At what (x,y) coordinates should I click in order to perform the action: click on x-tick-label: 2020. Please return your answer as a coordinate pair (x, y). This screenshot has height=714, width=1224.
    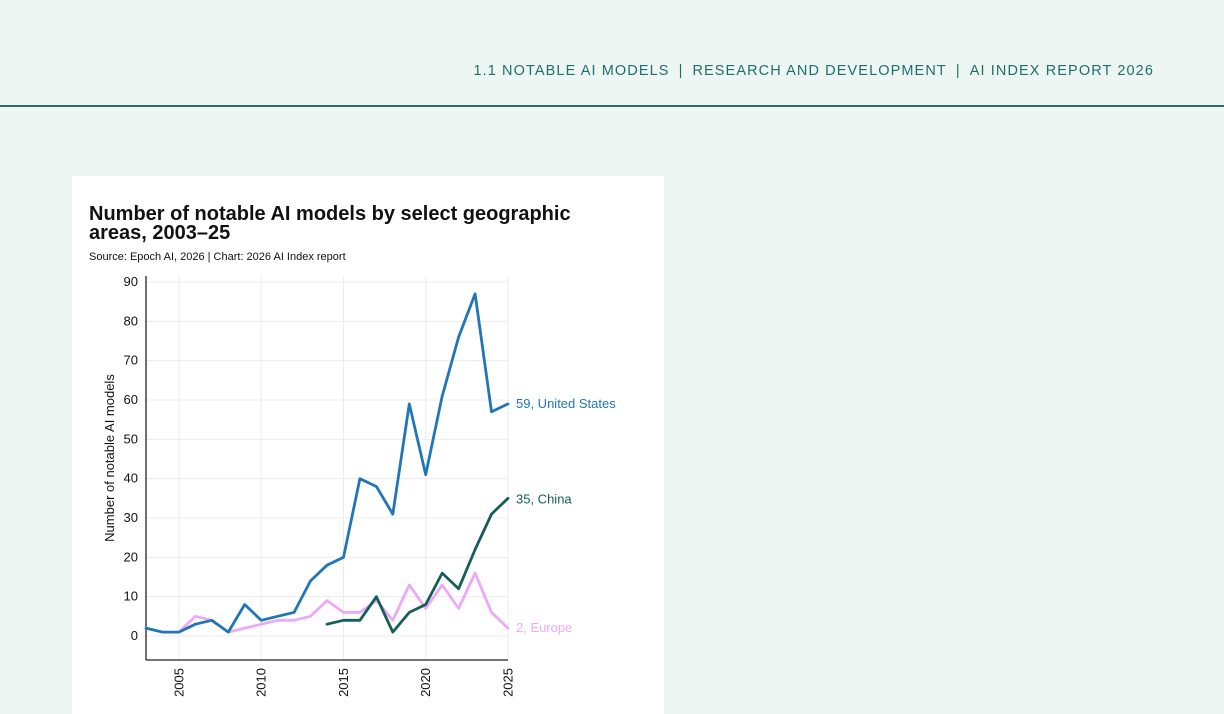
    Looking at the image, I should click on (425, 682).